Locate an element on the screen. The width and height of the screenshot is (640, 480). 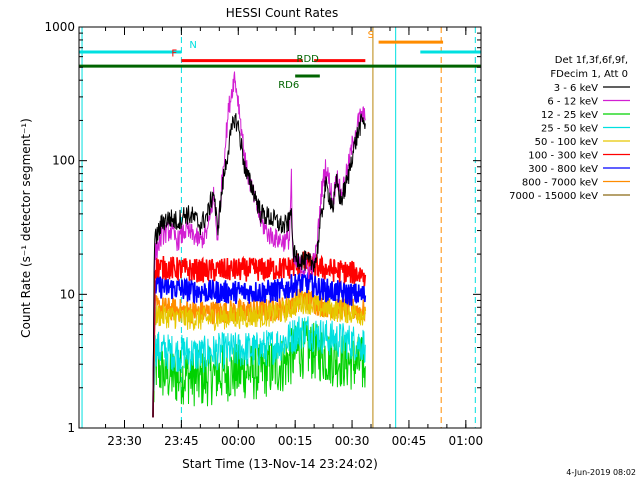
x-tick-label: 00:30 is located at coordinates (352, 441).